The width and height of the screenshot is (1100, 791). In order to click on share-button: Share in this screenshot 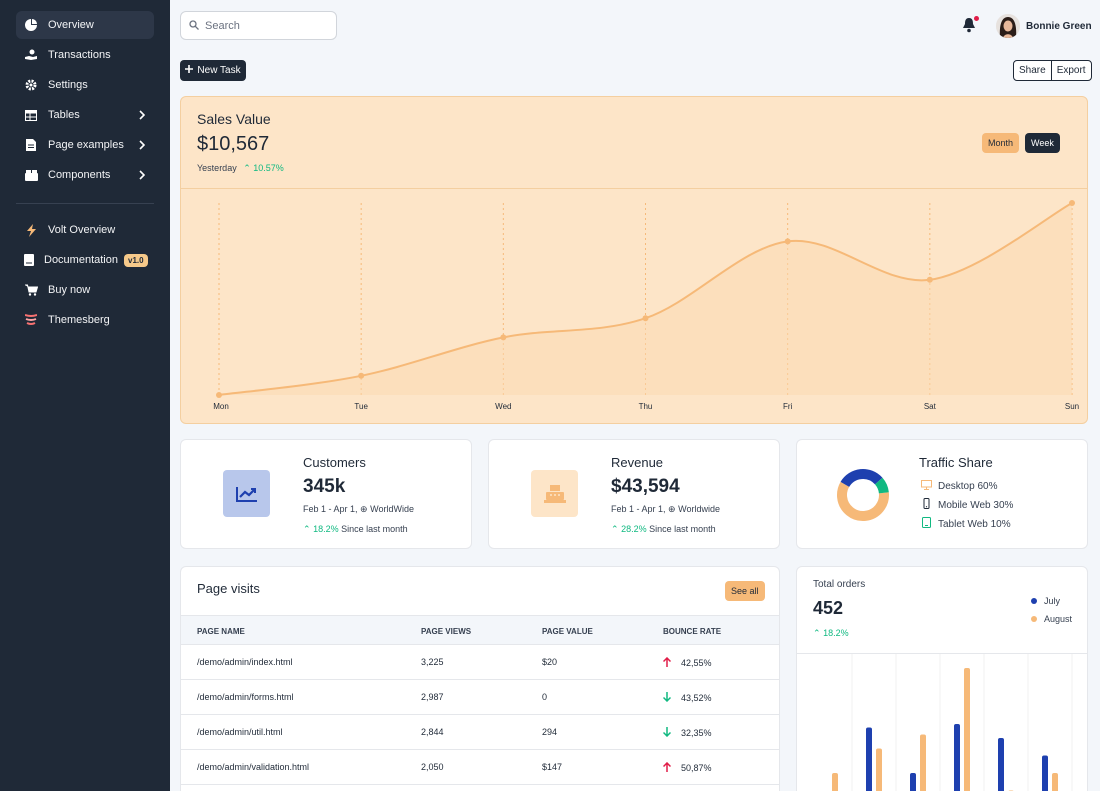, I will do `click(1032, 70)`.